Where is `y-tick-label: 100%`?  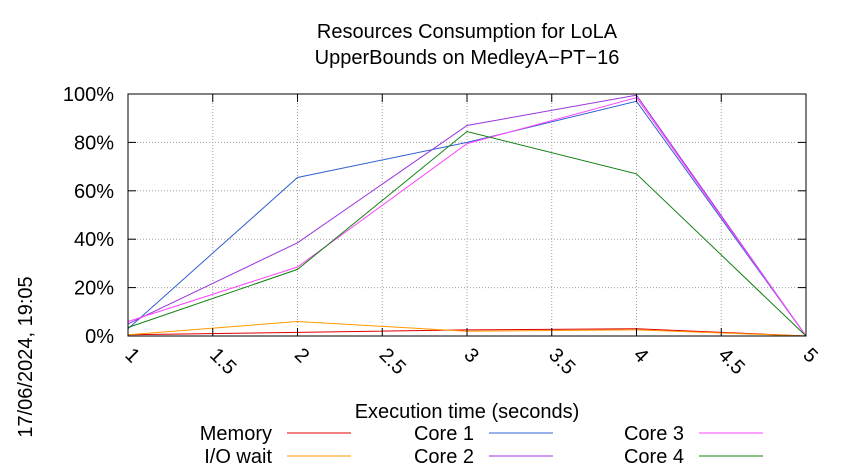 y-tick-label: 100% is located at coordinates (88, 95).